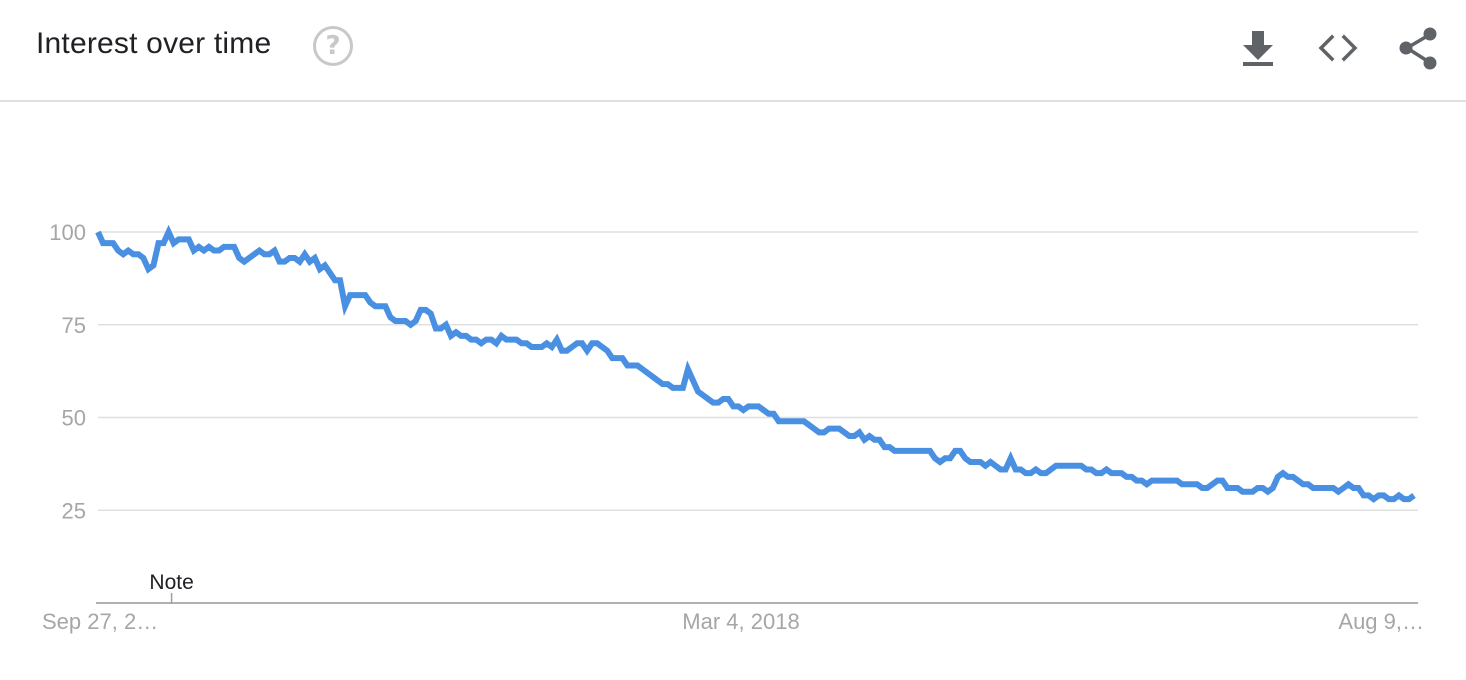  What do you see at coordinates (74, 418) in the screenshot?
I see `y-tick-label: 50` at bounding box center [74, 418].